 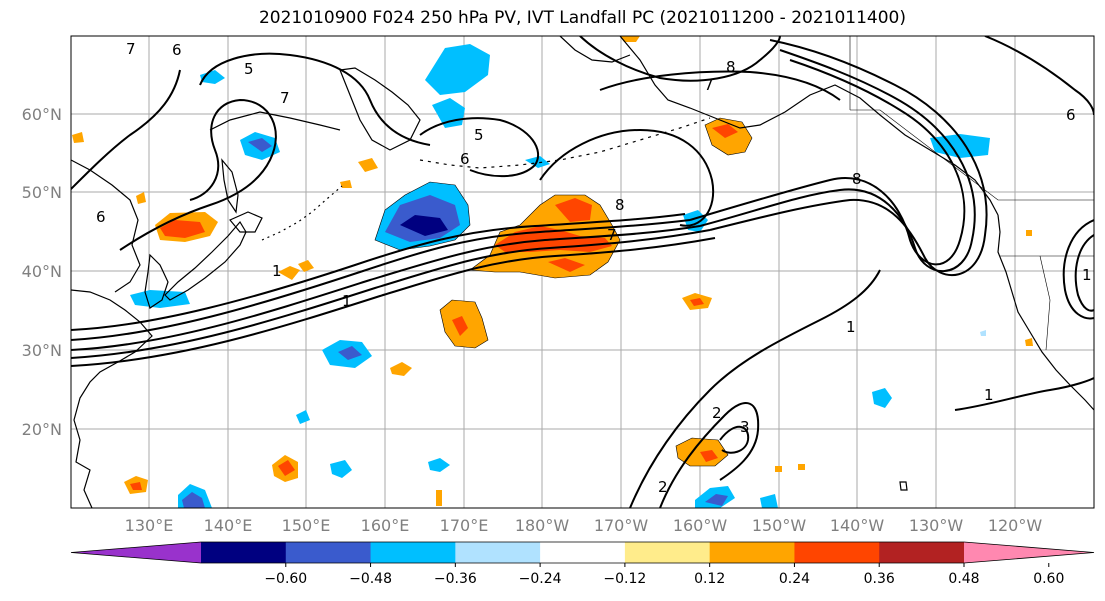 I want to click on coastline-okhotsk, so click(x=275, y=121).